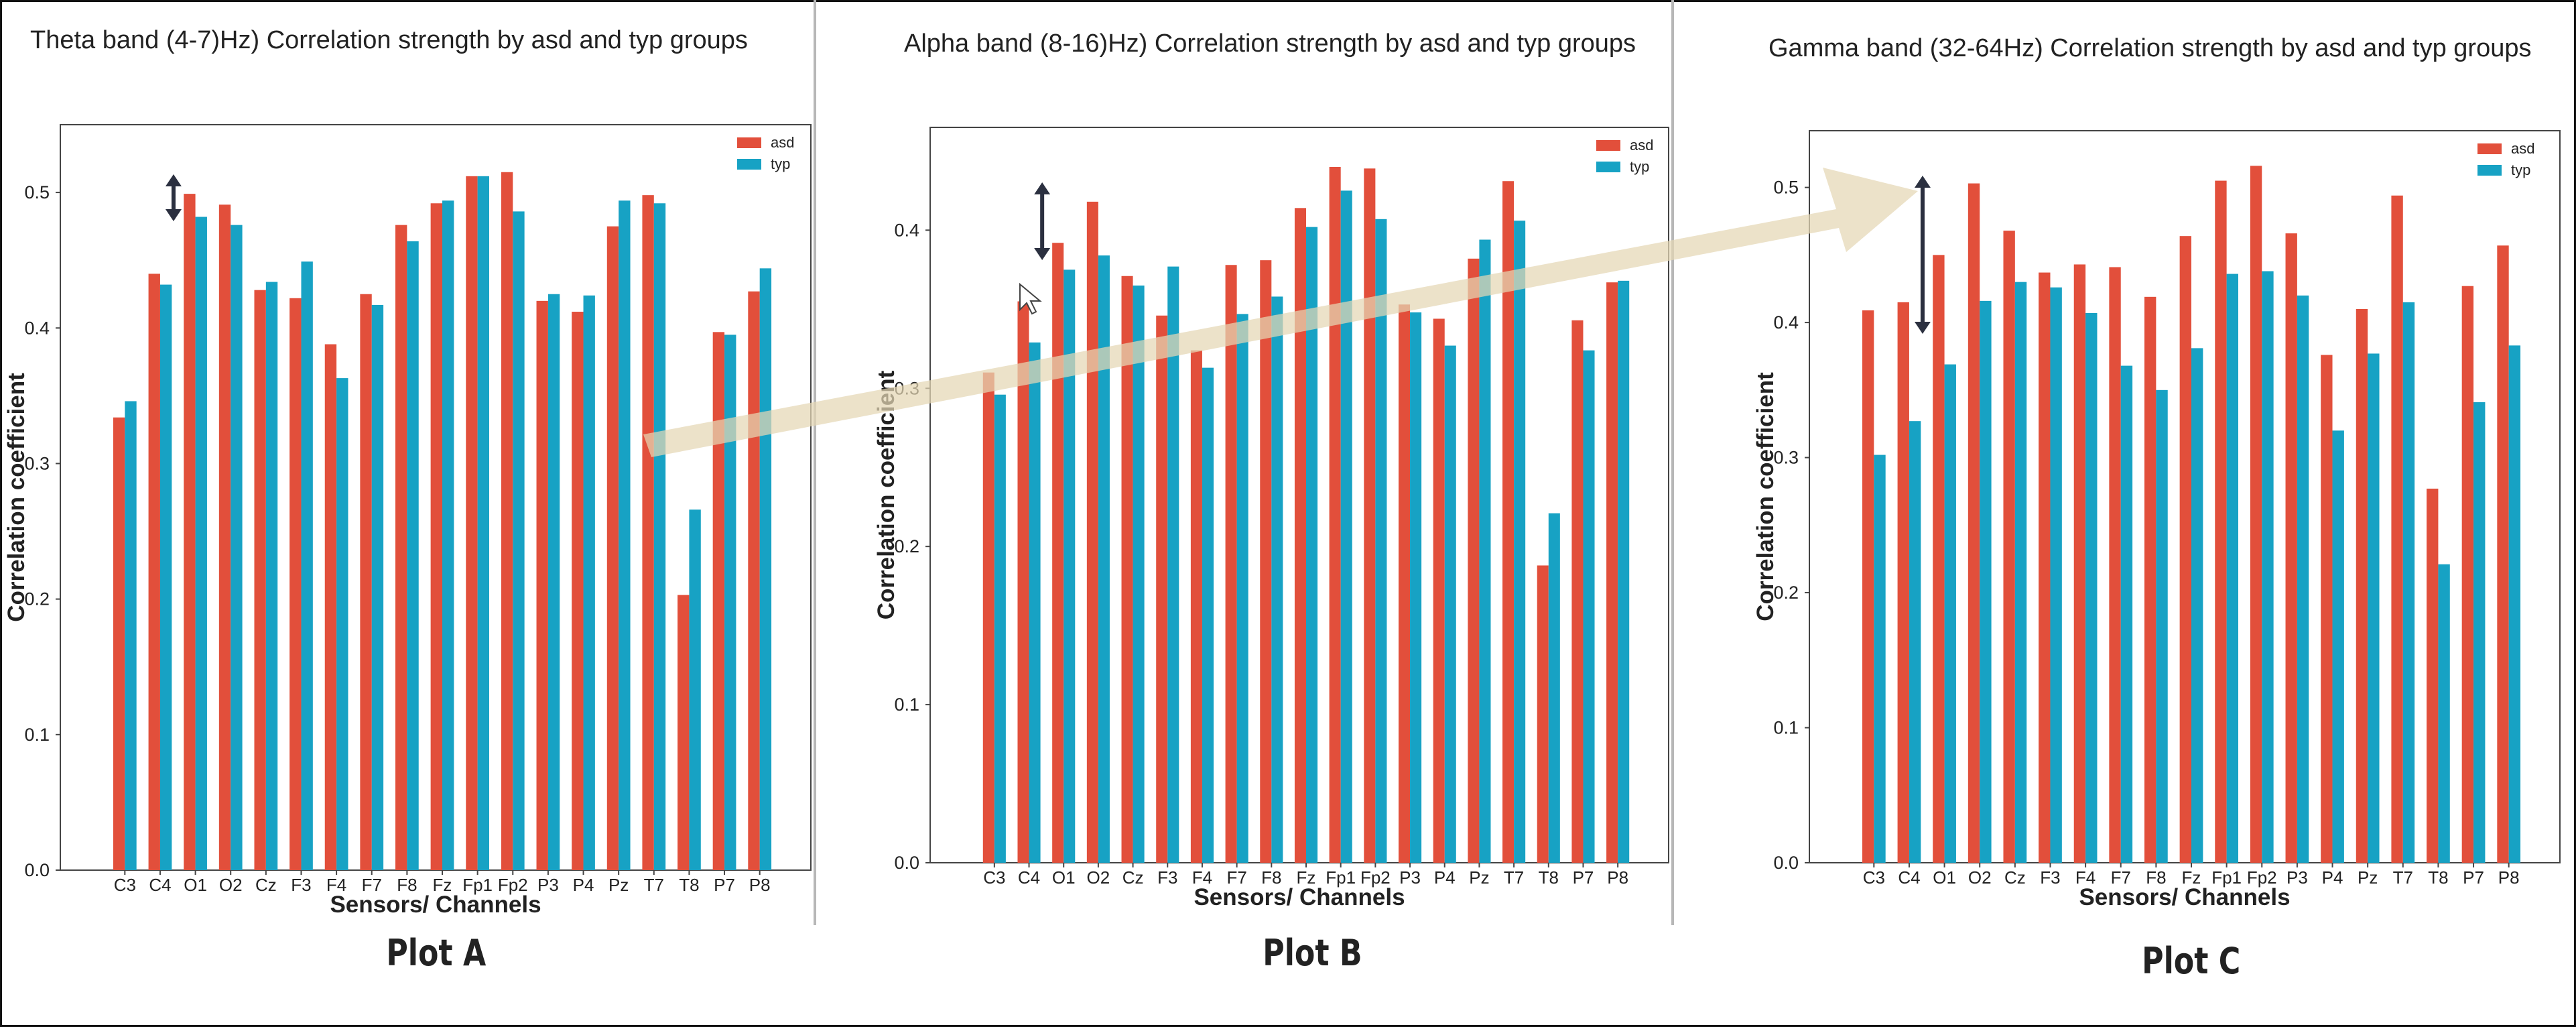 The image size is (2576, 1027). Describe the element at coordinates (2509, 877) in the screenshot. I see `x-tick-label: P8` at that location.